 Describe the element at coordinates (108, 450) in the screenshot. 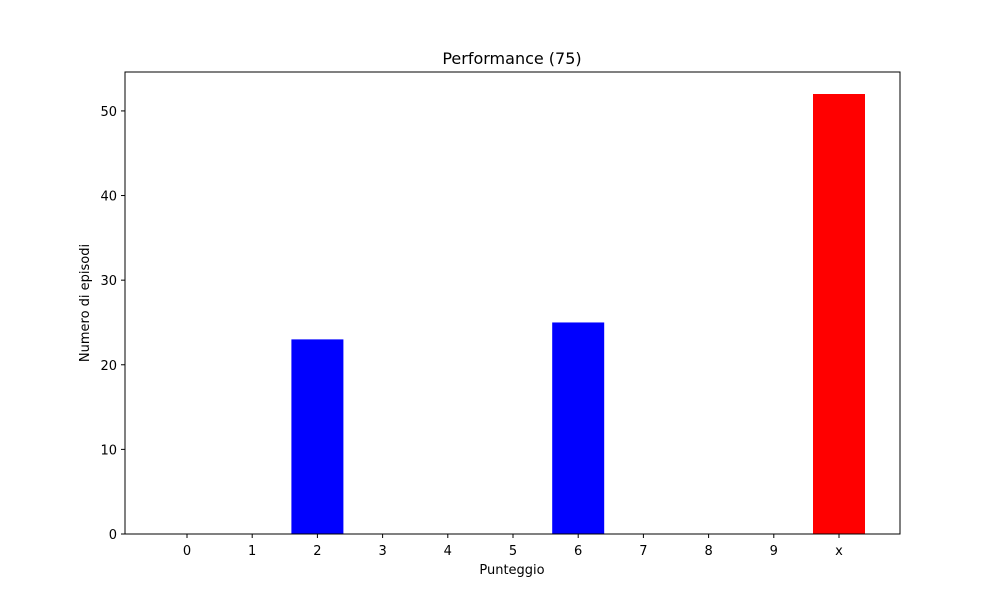

I see `y-tick-label: 10` at that location.